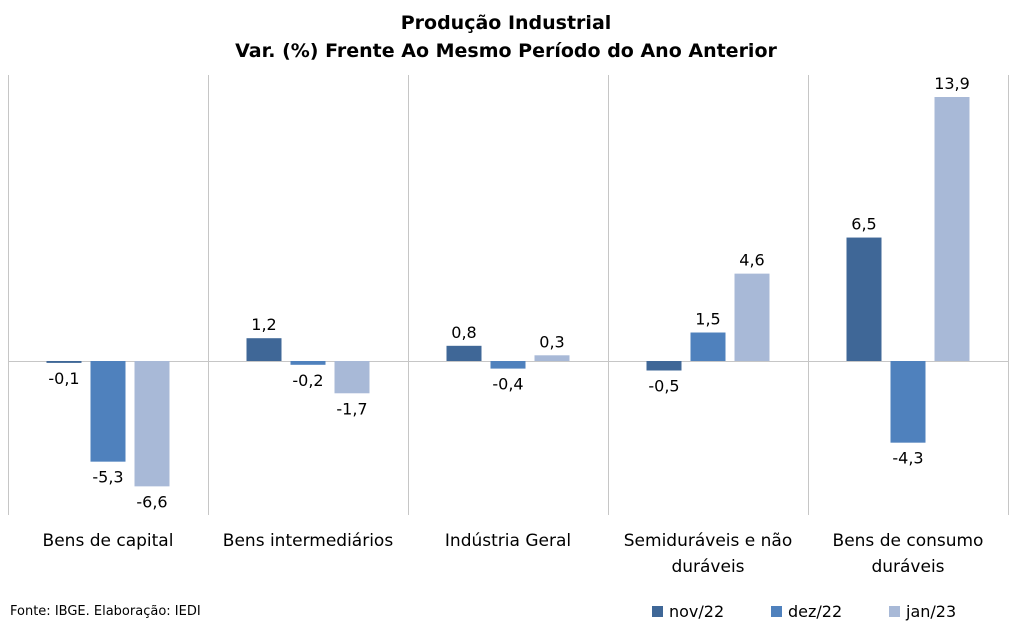 The width and height of the screenshot is (1012, 630). What do you see at coordinates (907, 458) in the screenshot?
I see `data-label: -4,3` at bounding box center [907, 458].